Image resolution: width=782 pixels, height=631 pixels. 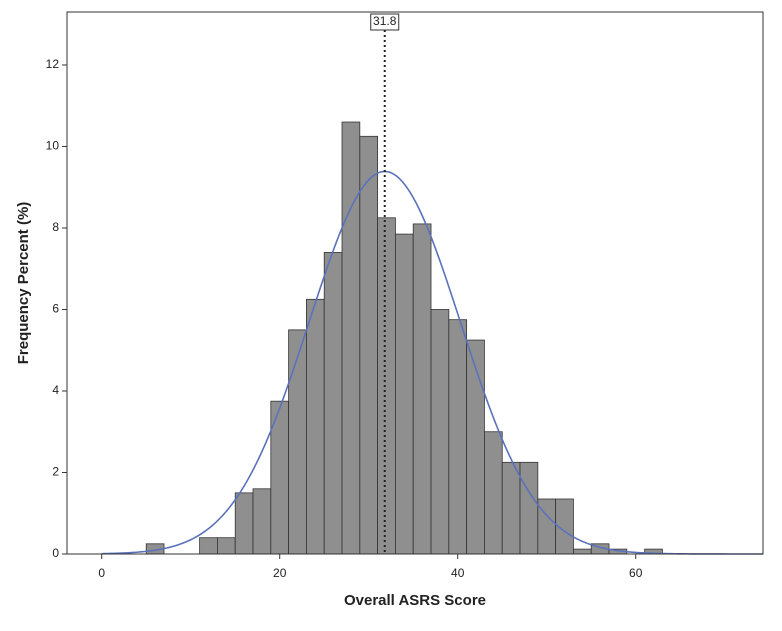 What do you see at coordinates (55, 390) in the screenshot?
I see `y-tick-label: 4` at bounding box center [55, 390].